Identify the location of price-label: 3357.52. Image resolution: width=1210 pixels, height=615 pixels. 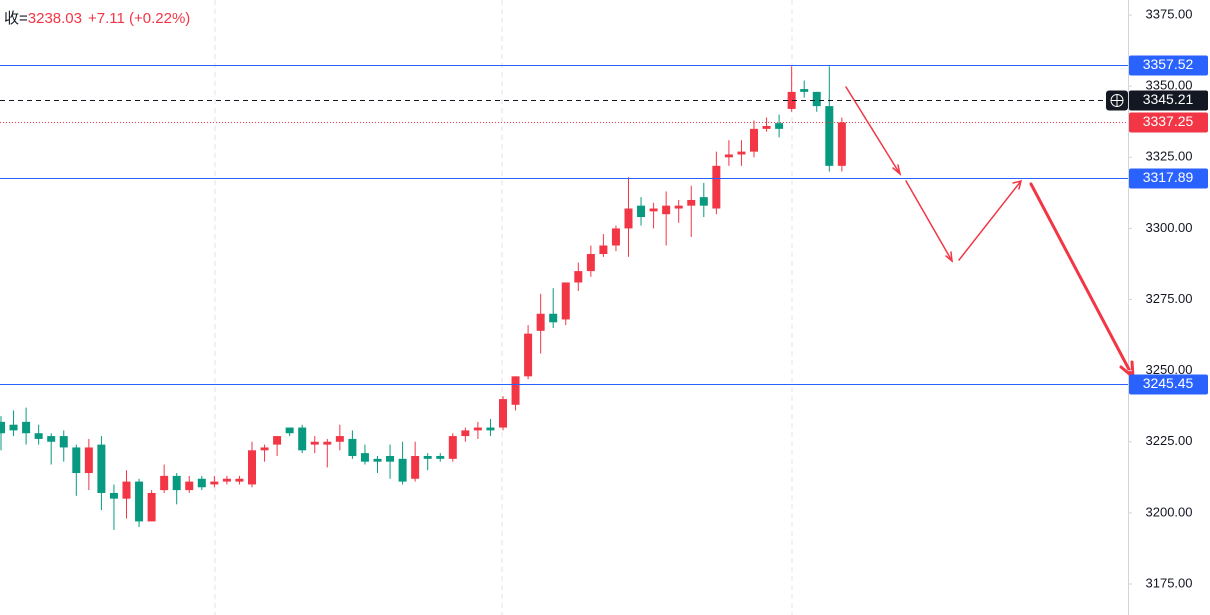
(1168, 64).